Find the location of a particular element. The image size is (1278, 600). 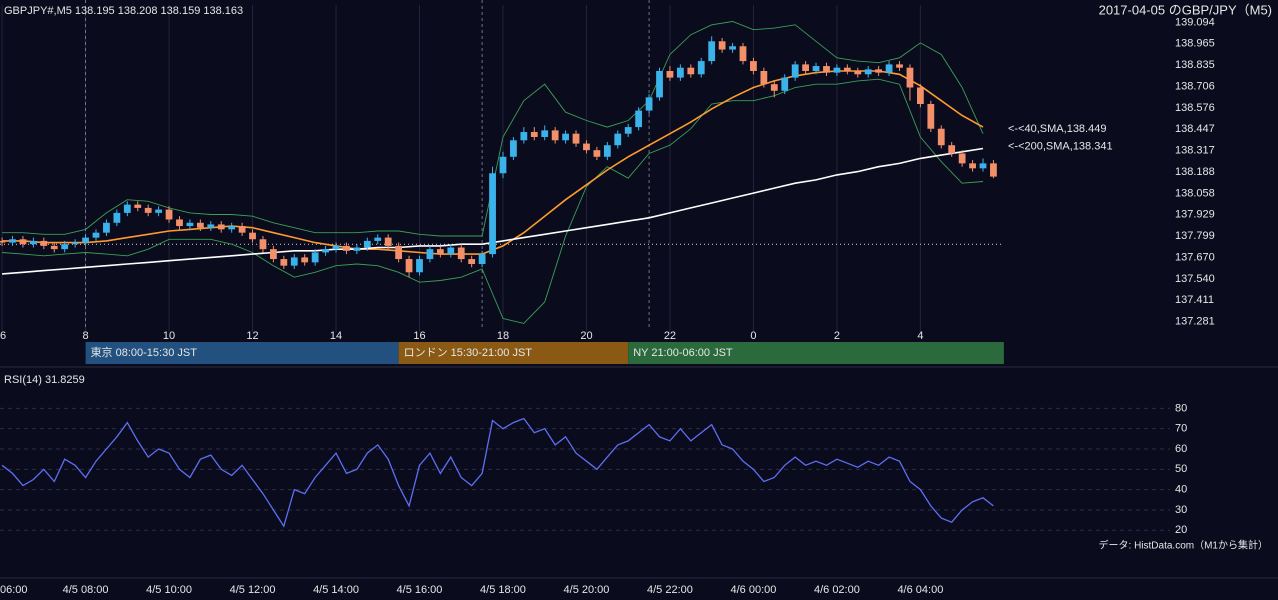

x-tick-label: 4/6 04:00 is located at coordinates (920, 590).